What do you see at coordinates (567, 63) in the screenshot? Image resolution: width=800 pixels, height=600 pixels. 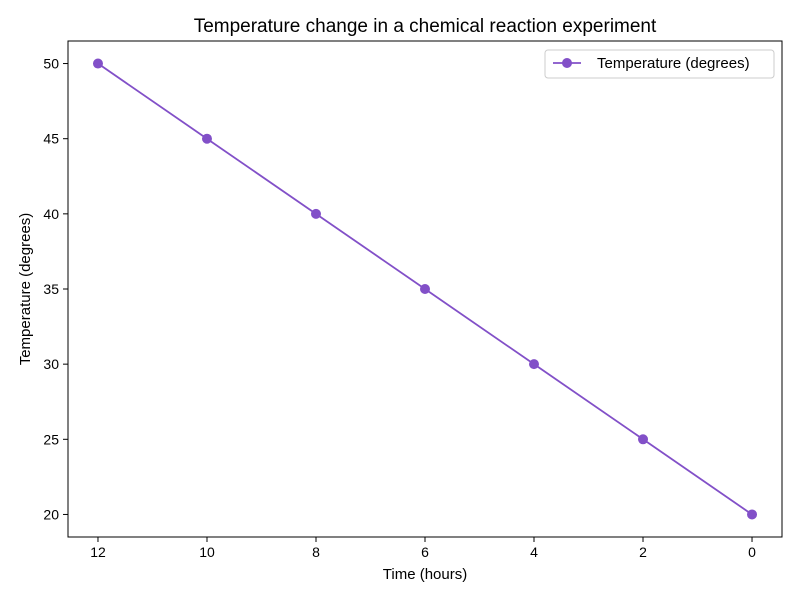 I see `legend-marker-swatch` at bounding box center [567, 63].